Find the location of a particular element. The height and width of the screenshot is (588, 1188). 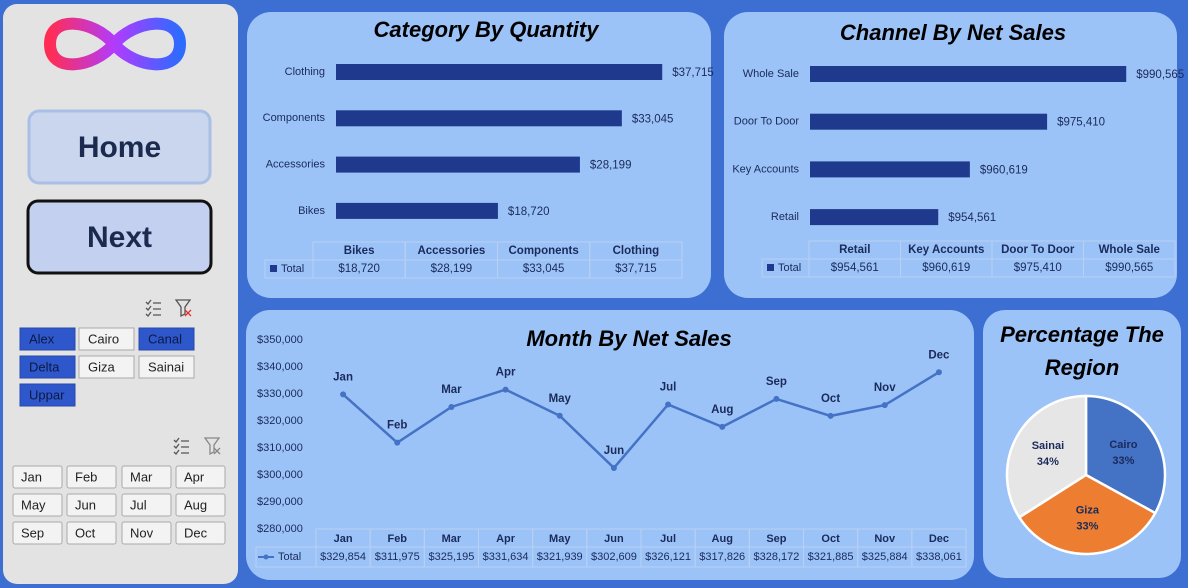

table-cell is located at coordinates (1129, 268).